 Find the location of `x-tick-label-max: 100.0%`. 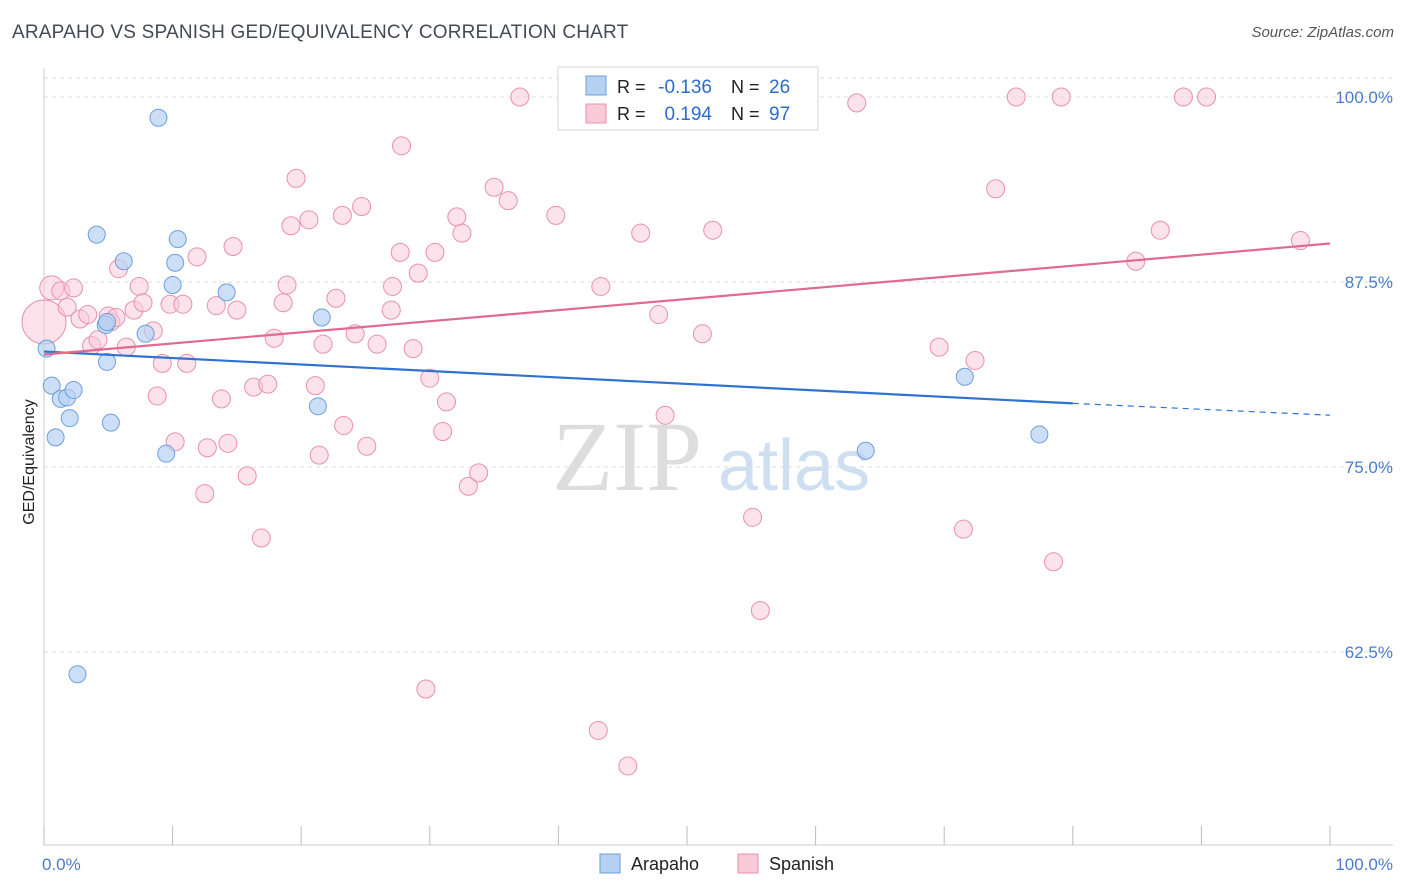

x-tick-label-max: 100.0% is located at coordinates (1364, 864).